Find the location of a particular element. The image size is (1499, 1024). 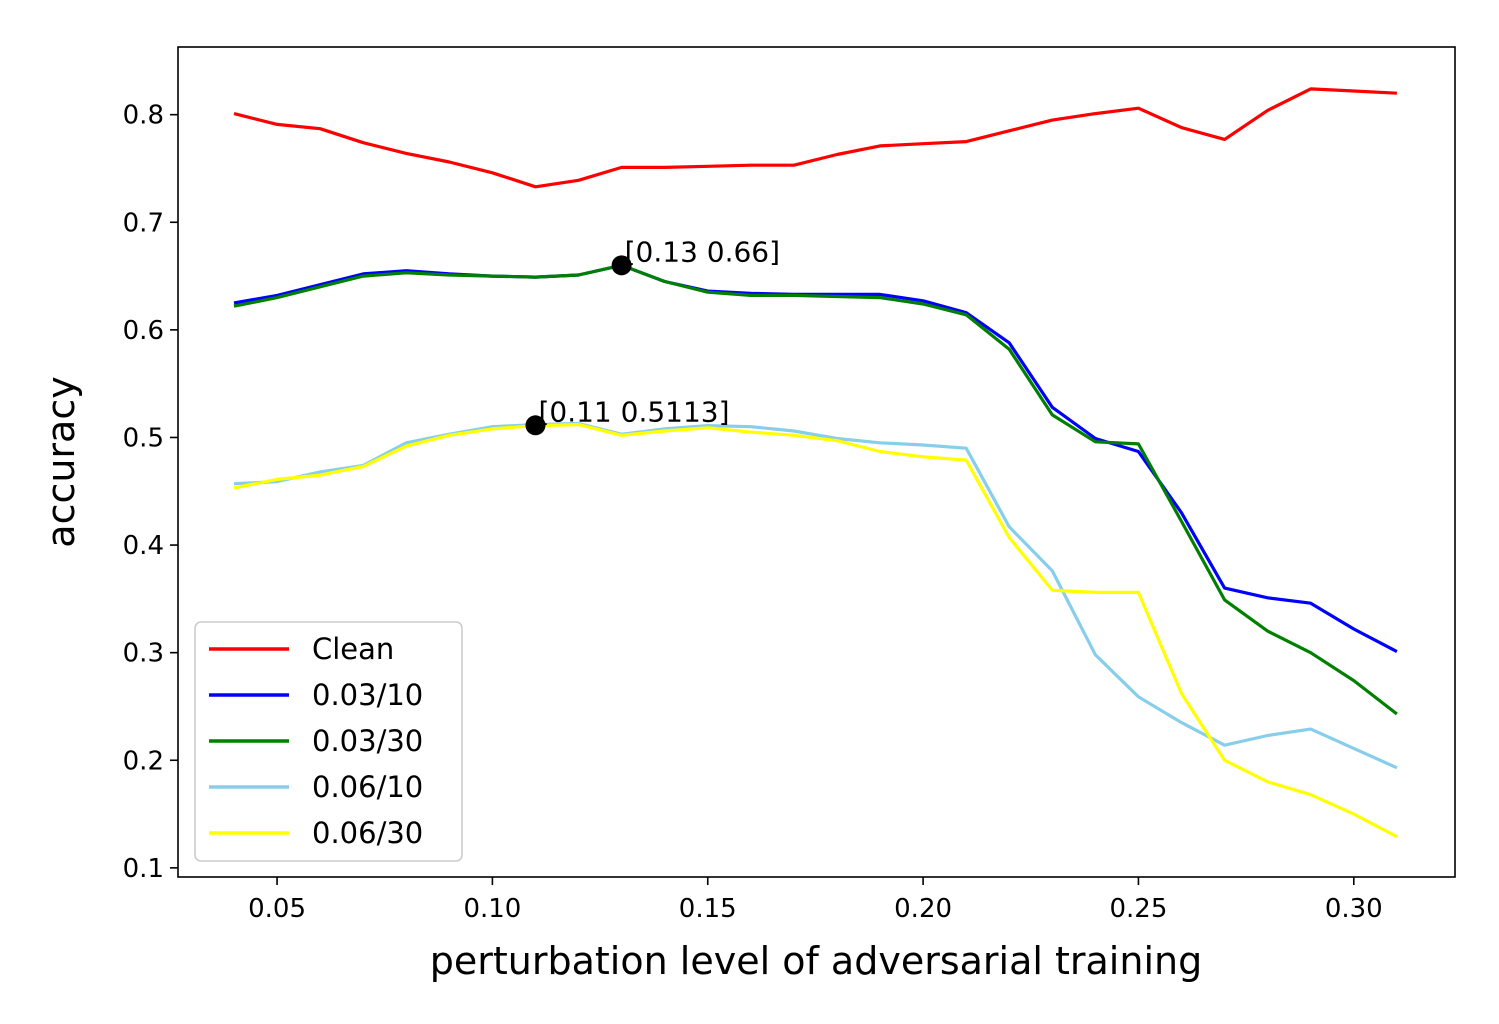

y-tick-label-0: 0.1 is located at coordinates (143, 869).